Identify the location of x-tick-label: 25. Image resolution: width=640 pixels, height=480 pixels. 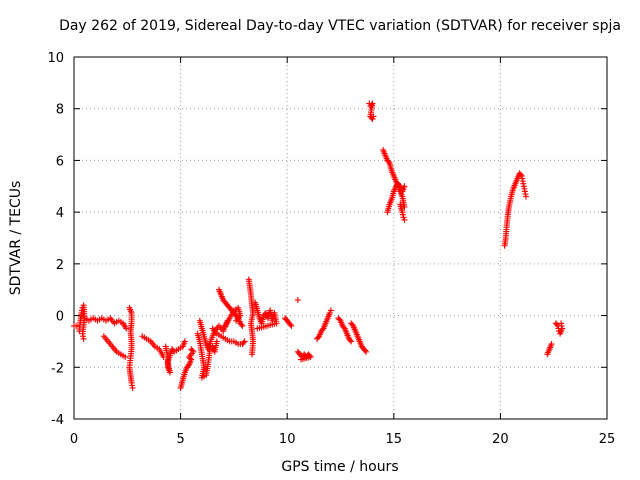
(607, 439).